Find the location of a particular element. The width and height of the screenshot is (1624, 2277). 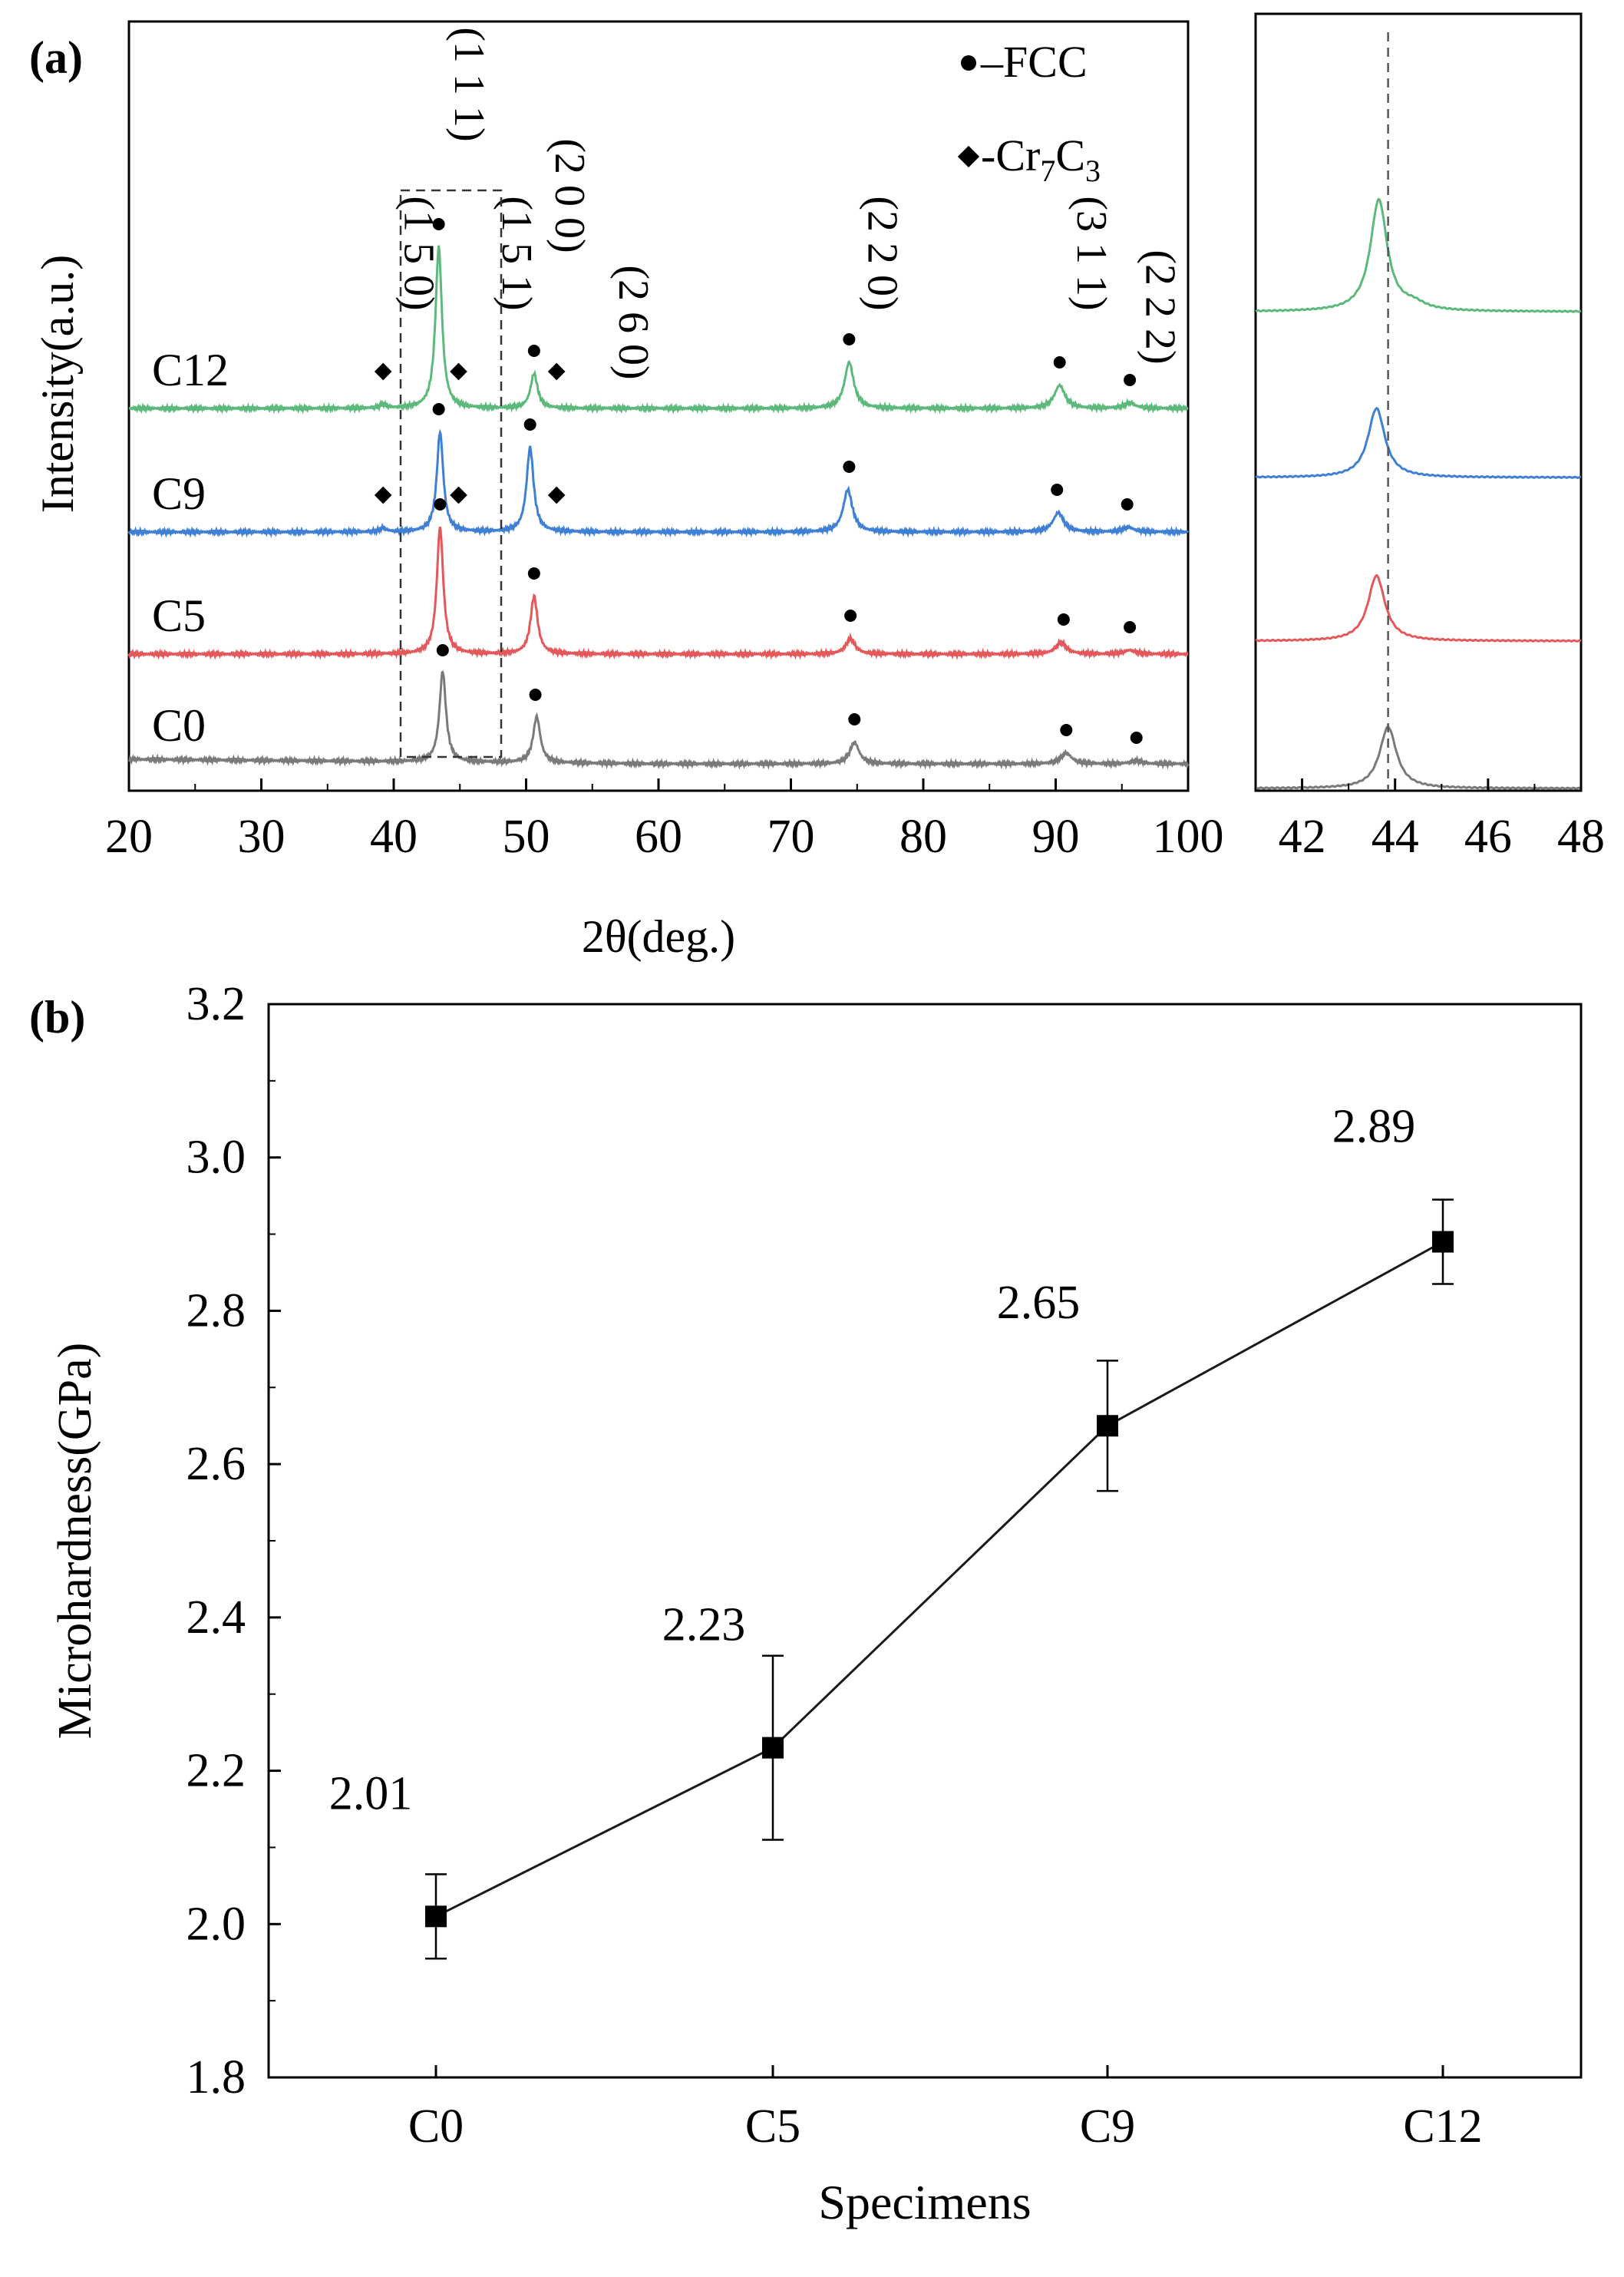

zoom-curve-c5 is located at coordinates (1418, 608).